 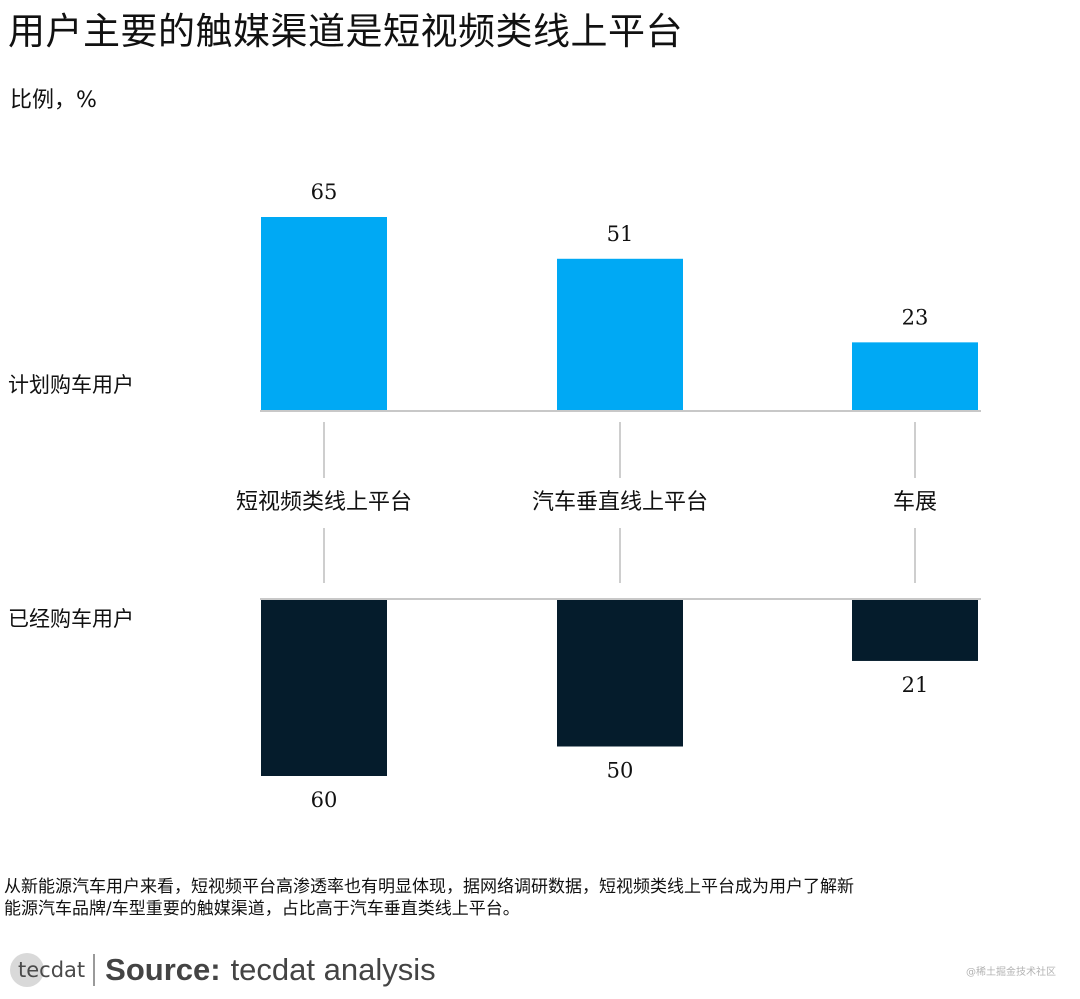 I want to click on value-label-planned-2: 51, so click(x=620, y=234).